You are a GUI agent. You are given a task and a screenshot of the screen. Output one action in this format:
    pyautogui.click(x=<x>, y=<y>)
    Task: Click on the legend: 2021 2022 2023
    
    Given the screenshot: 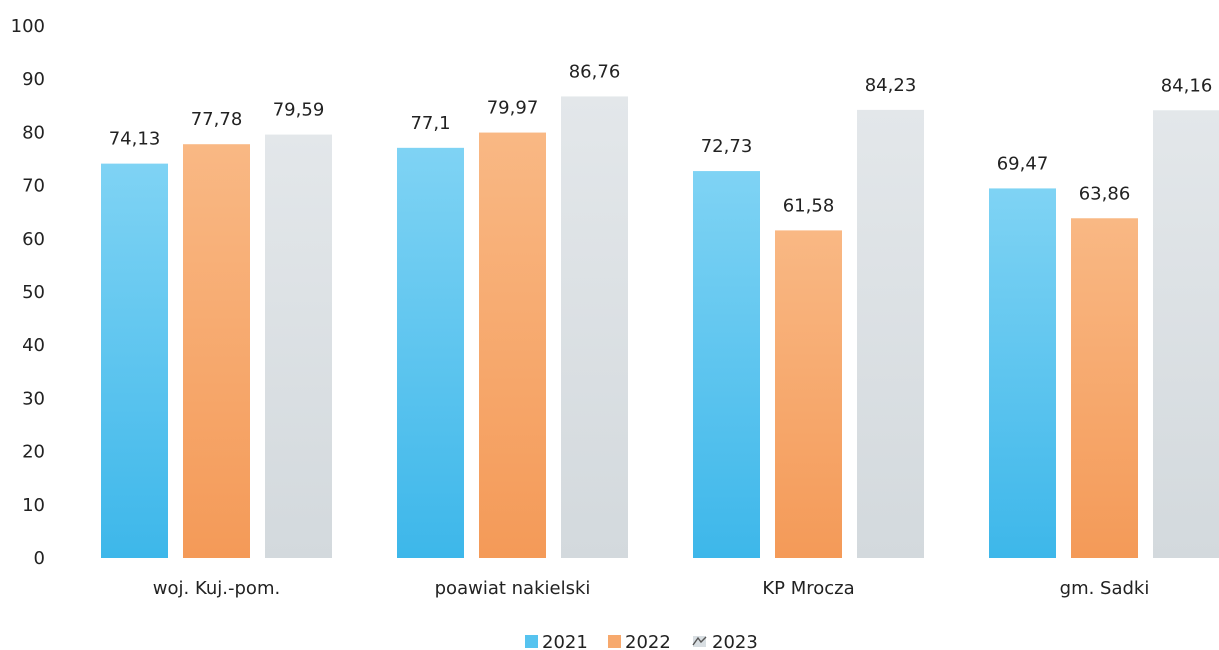 What is the action you would take?
    pyautogui.click(x=641, y=641)
    